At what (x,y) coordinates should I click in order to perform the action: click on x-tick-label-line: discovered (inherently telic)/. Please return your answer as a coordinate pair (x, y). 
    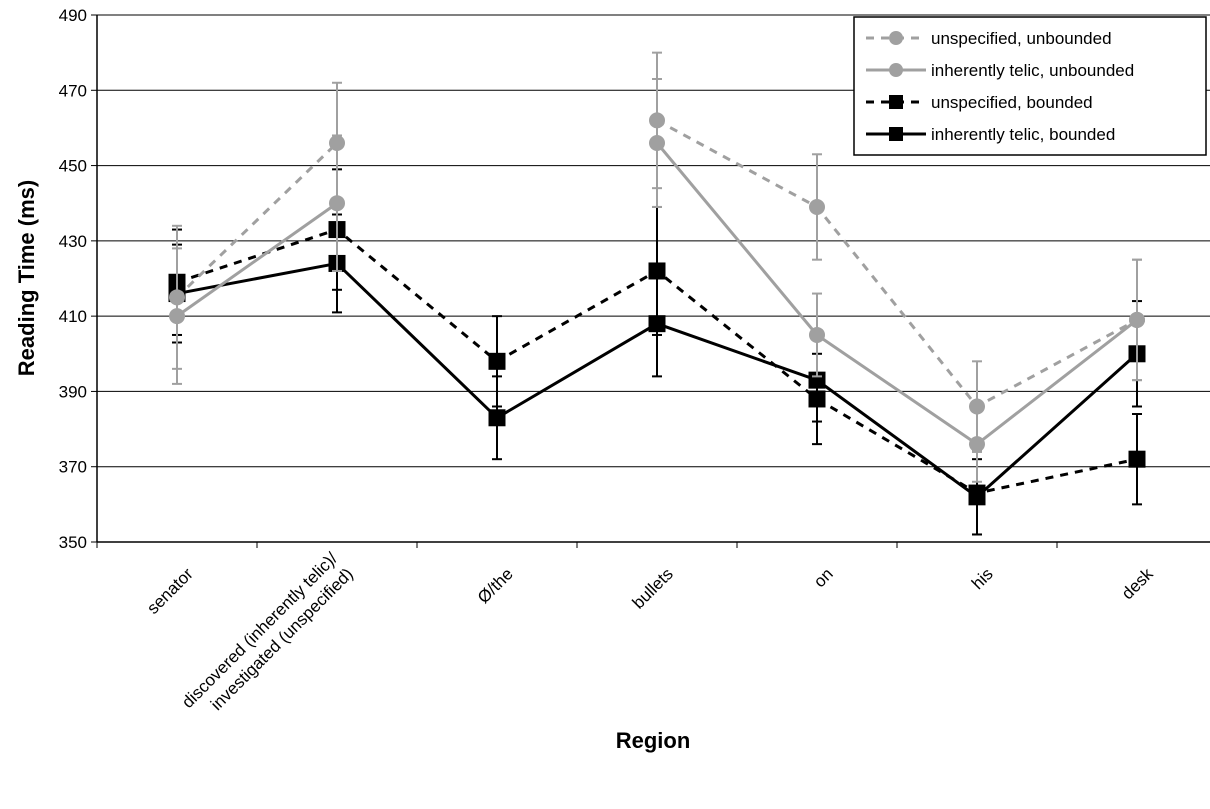
    Looking at the image, I should click on (259, 630).